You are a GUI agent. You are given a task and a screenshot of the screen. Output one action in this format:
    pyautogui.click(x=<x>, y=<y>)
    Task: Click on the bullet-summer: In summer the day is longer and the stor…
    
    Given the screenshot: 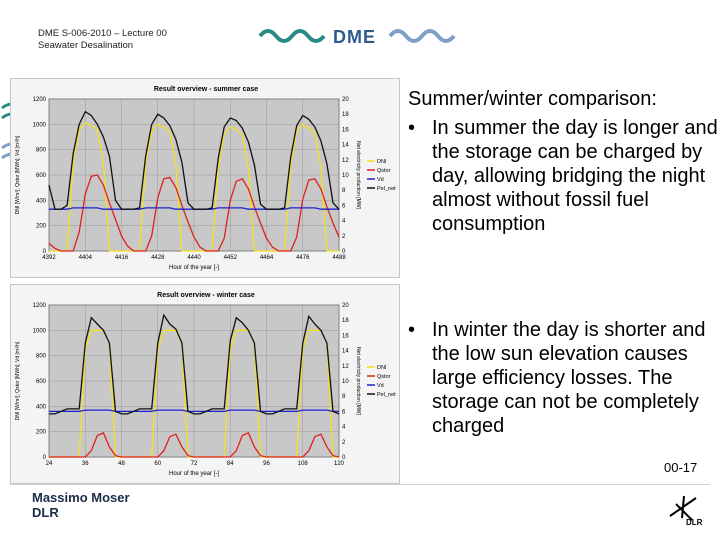 What is the action you would take?
    pyautogui.click(x=575, y=176)
    